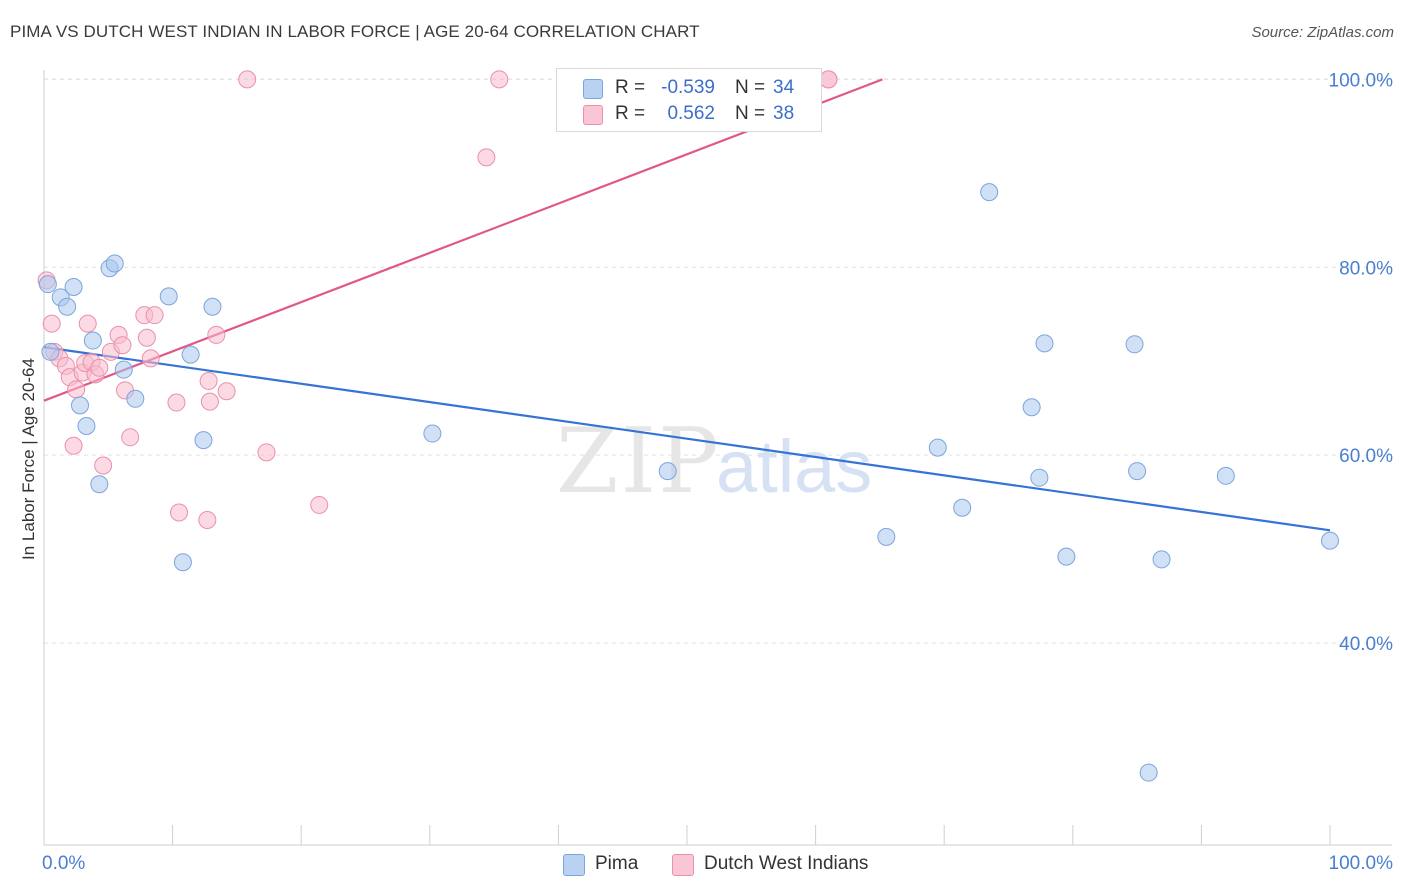  Describe the element at coordinates (794, 466) in the screenshot. I see `watermark-atlas: atlas` at that location.